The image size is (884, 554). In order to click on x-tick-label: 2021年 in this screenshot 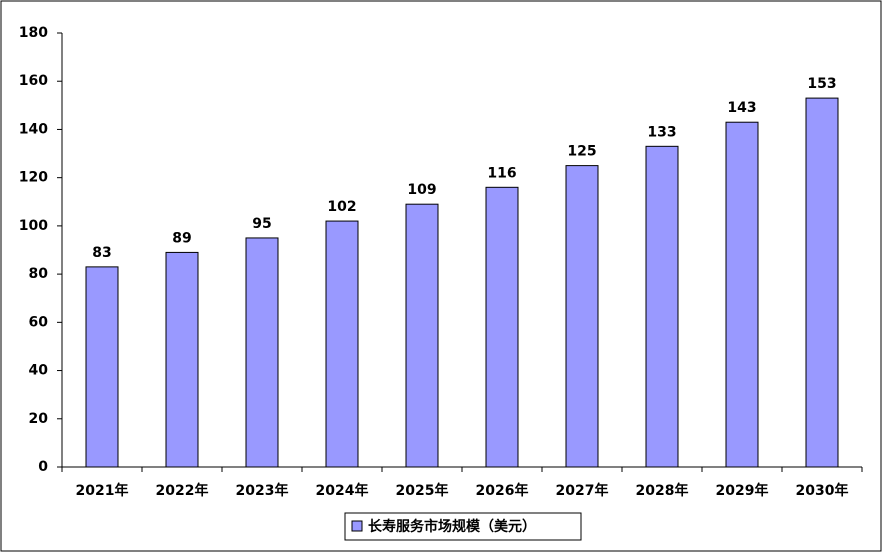, I will do `click(102, 490)`.